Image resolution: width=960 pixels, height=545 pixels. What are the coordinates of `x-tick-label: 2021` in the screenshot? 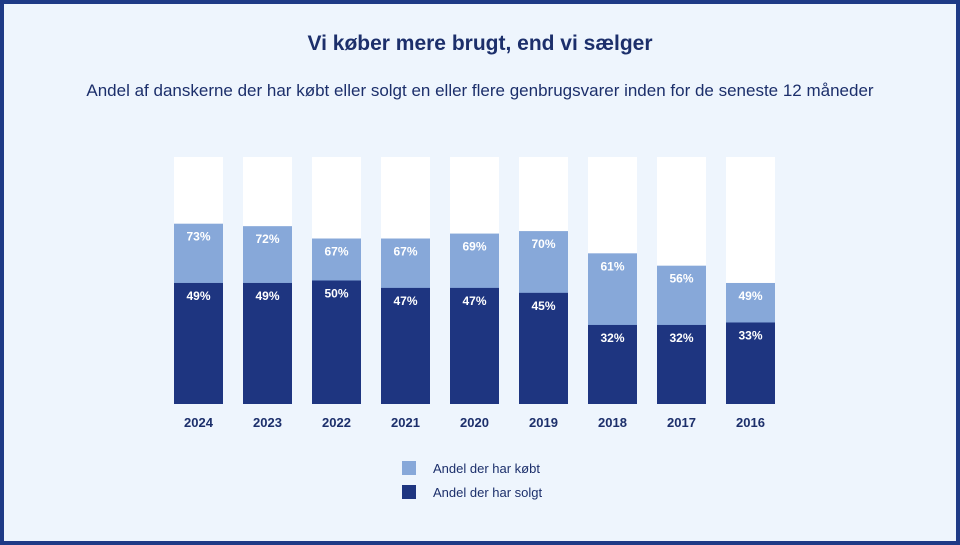 It's located at (405, 422).